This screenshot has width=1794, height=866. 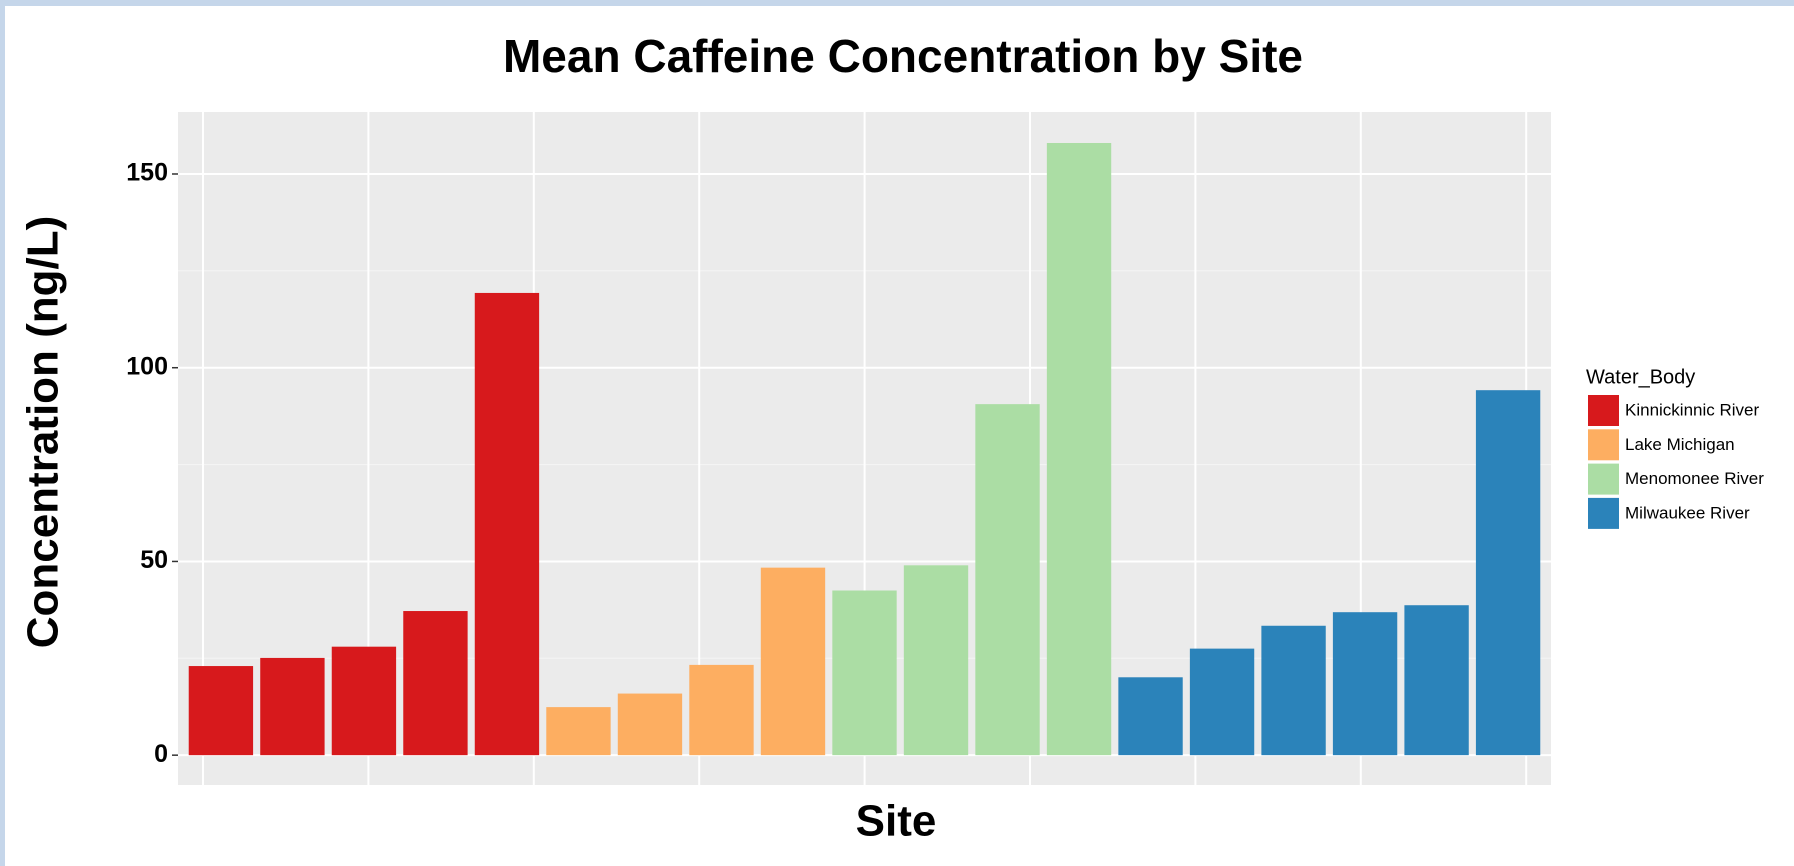 What do you see at coordinates (903, 56) in the screenshot?
I see `chart-title: Mean Caffeine Concentration by Site` at bounding box center [903, 56].